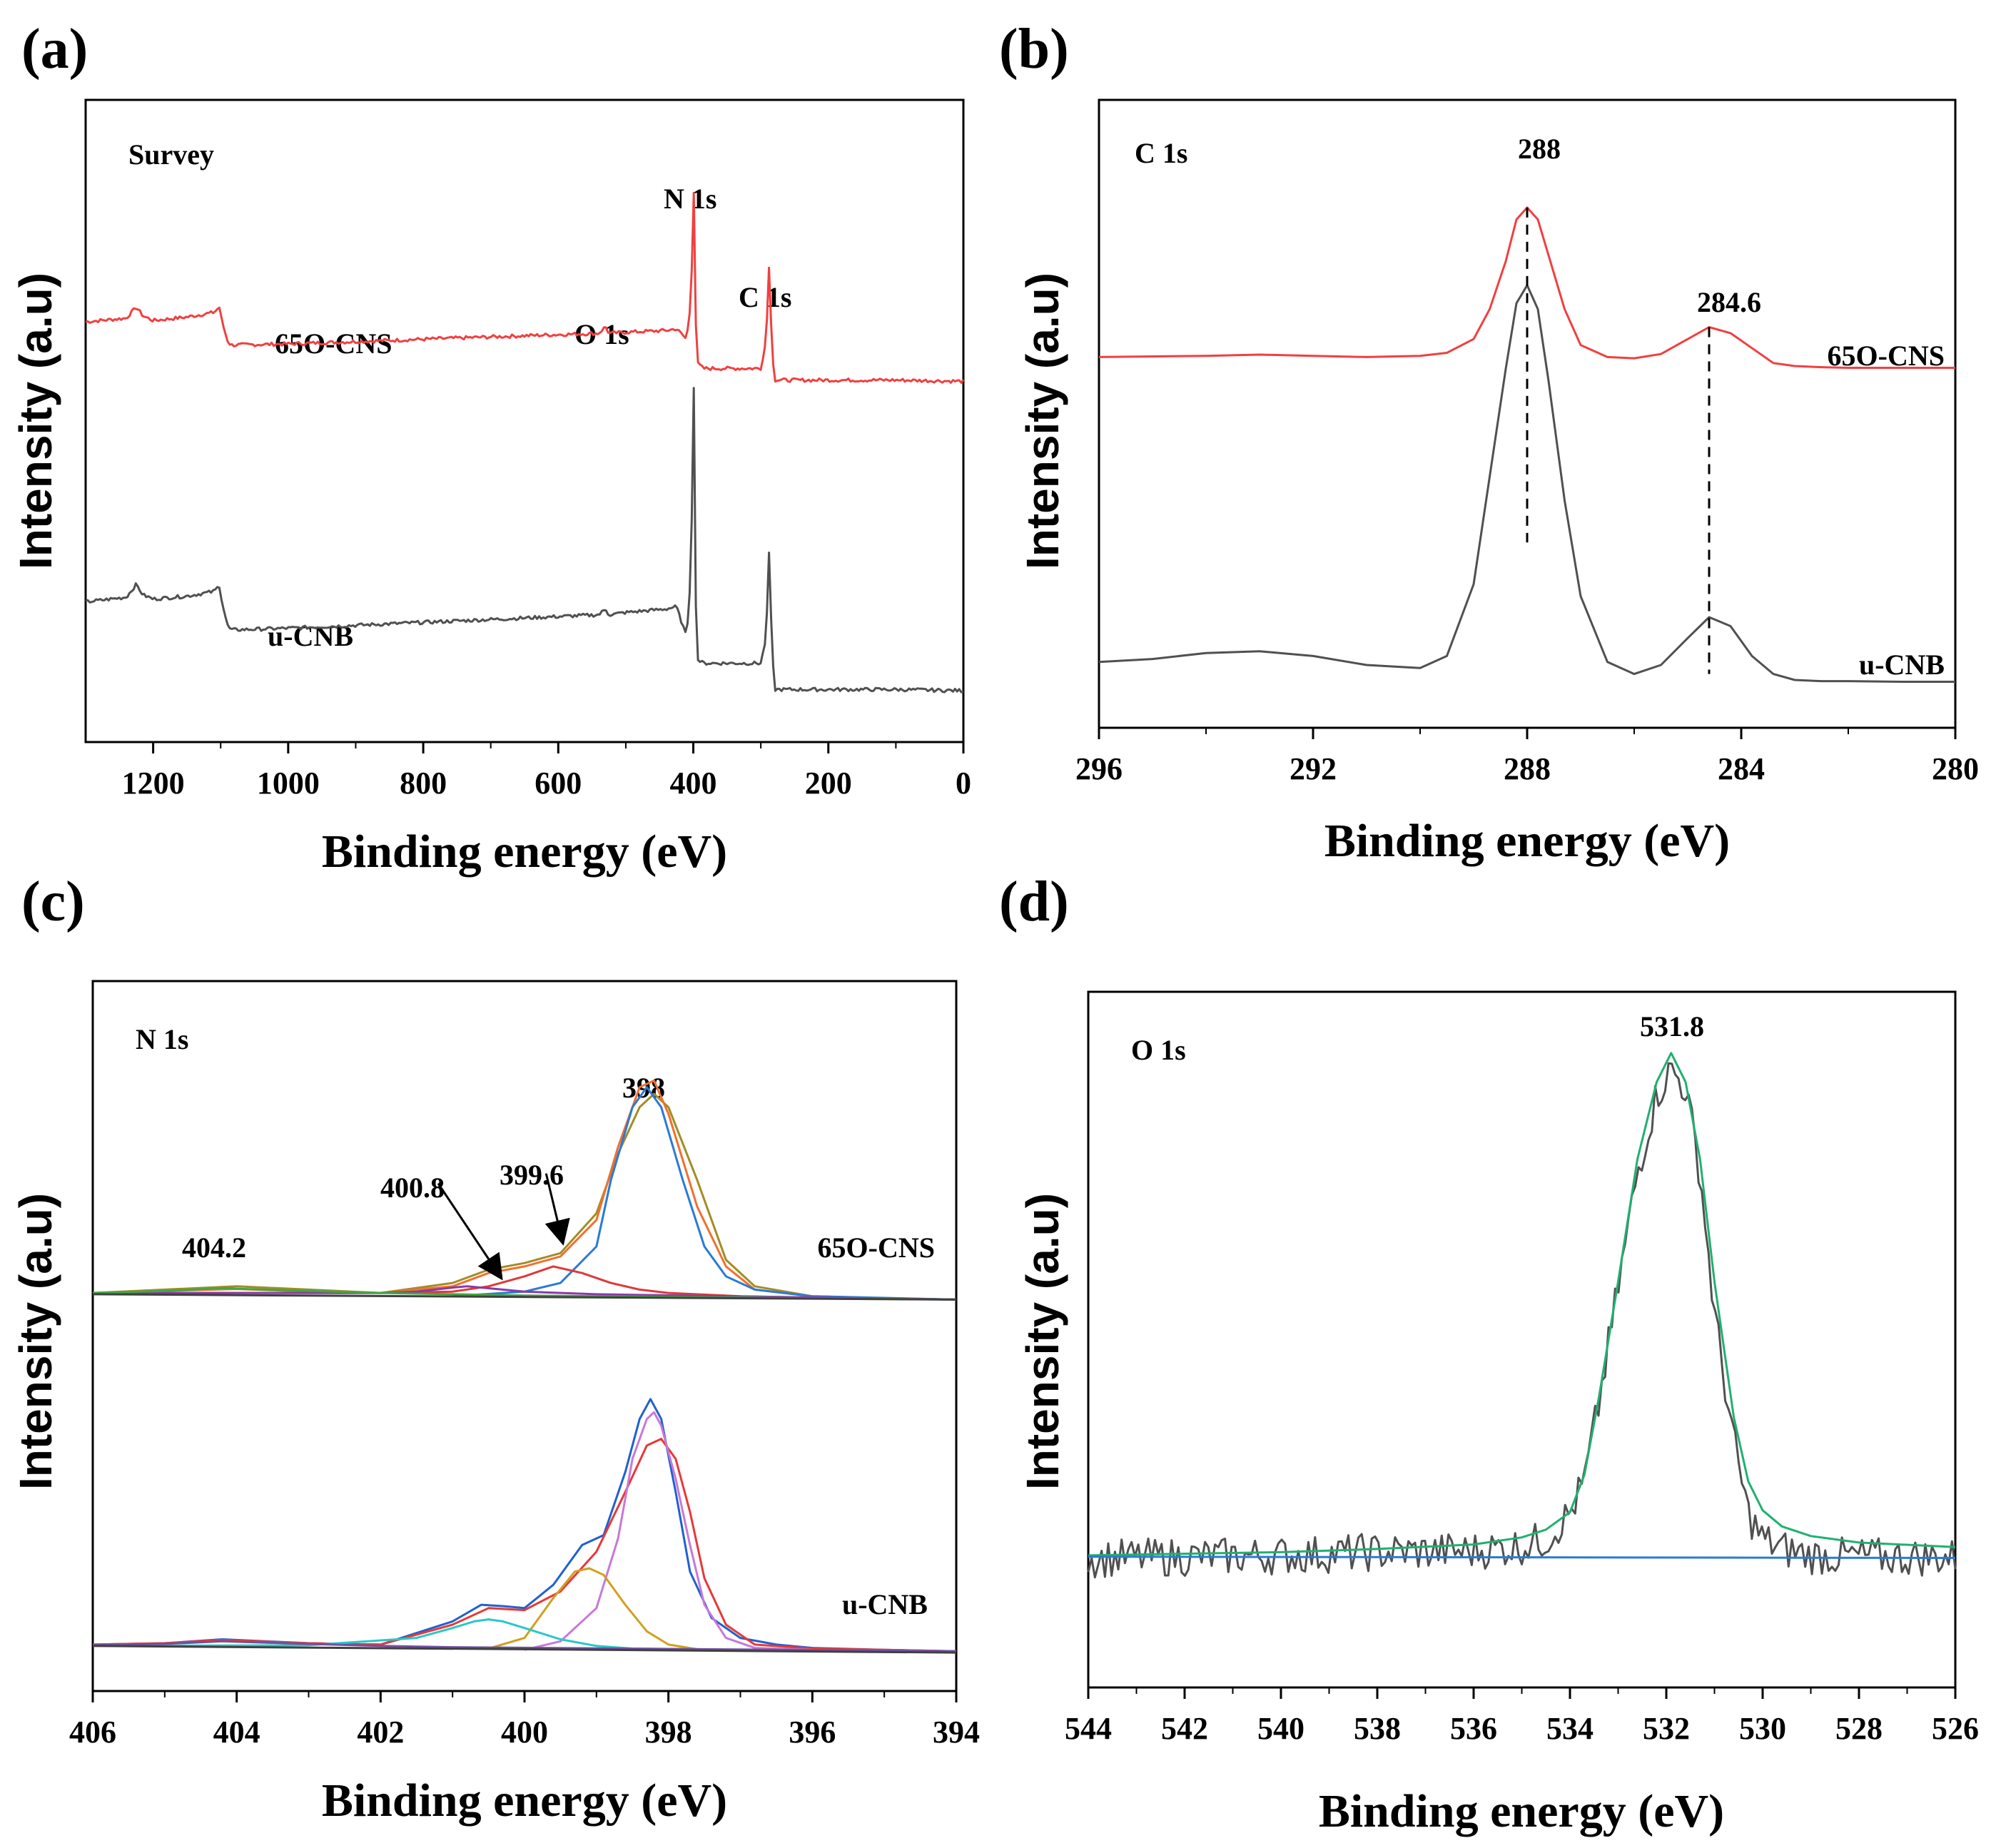 The width and height of the screenshot is (1991, 1848). What do you see at coordinates (1089, 1729) in the screenshot?
I see `panel-d-xtick-label: 544` at bounding box center [1089, 1729].